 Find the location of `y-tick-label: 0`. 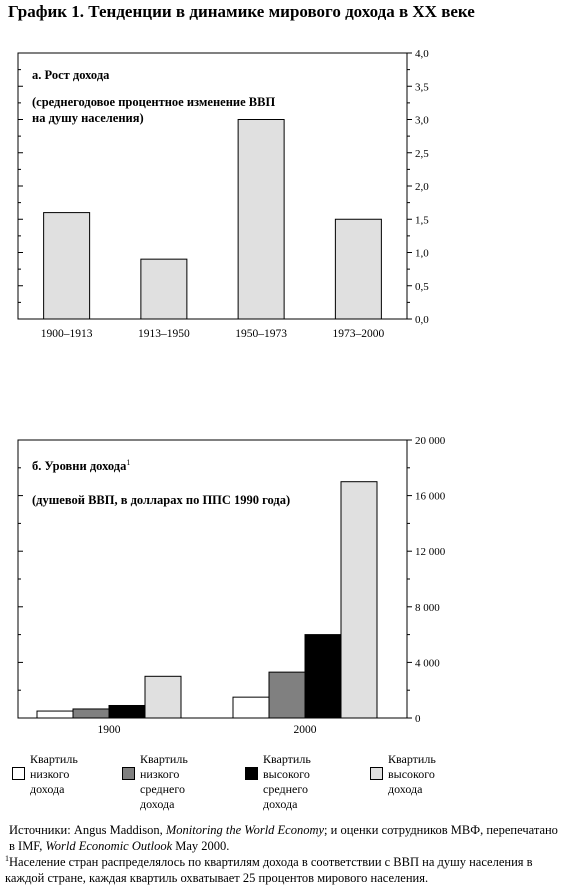

y-tick-label: 0 is located at coordinates (418, 719).